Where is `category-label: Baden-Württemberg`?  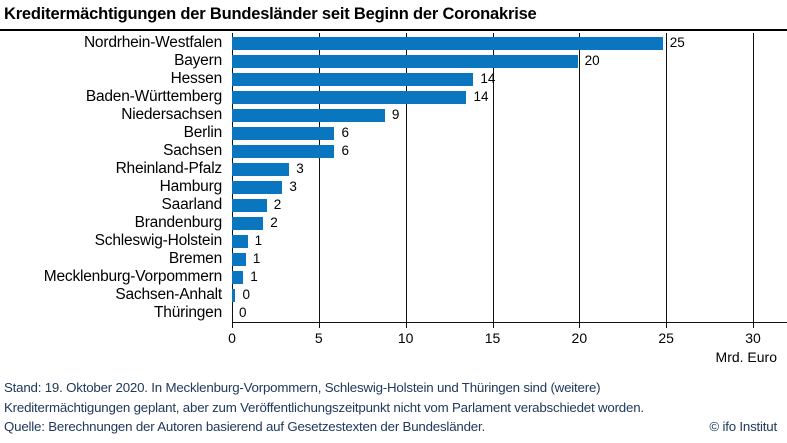 category-label: Baden-Württemberg is located at coordinates (153, 96).